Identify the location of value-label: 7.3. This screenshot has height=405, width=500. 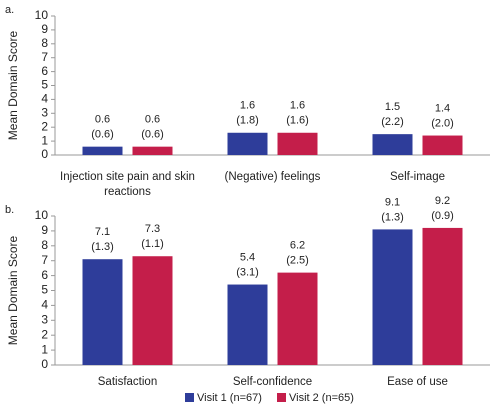
(152, 229).